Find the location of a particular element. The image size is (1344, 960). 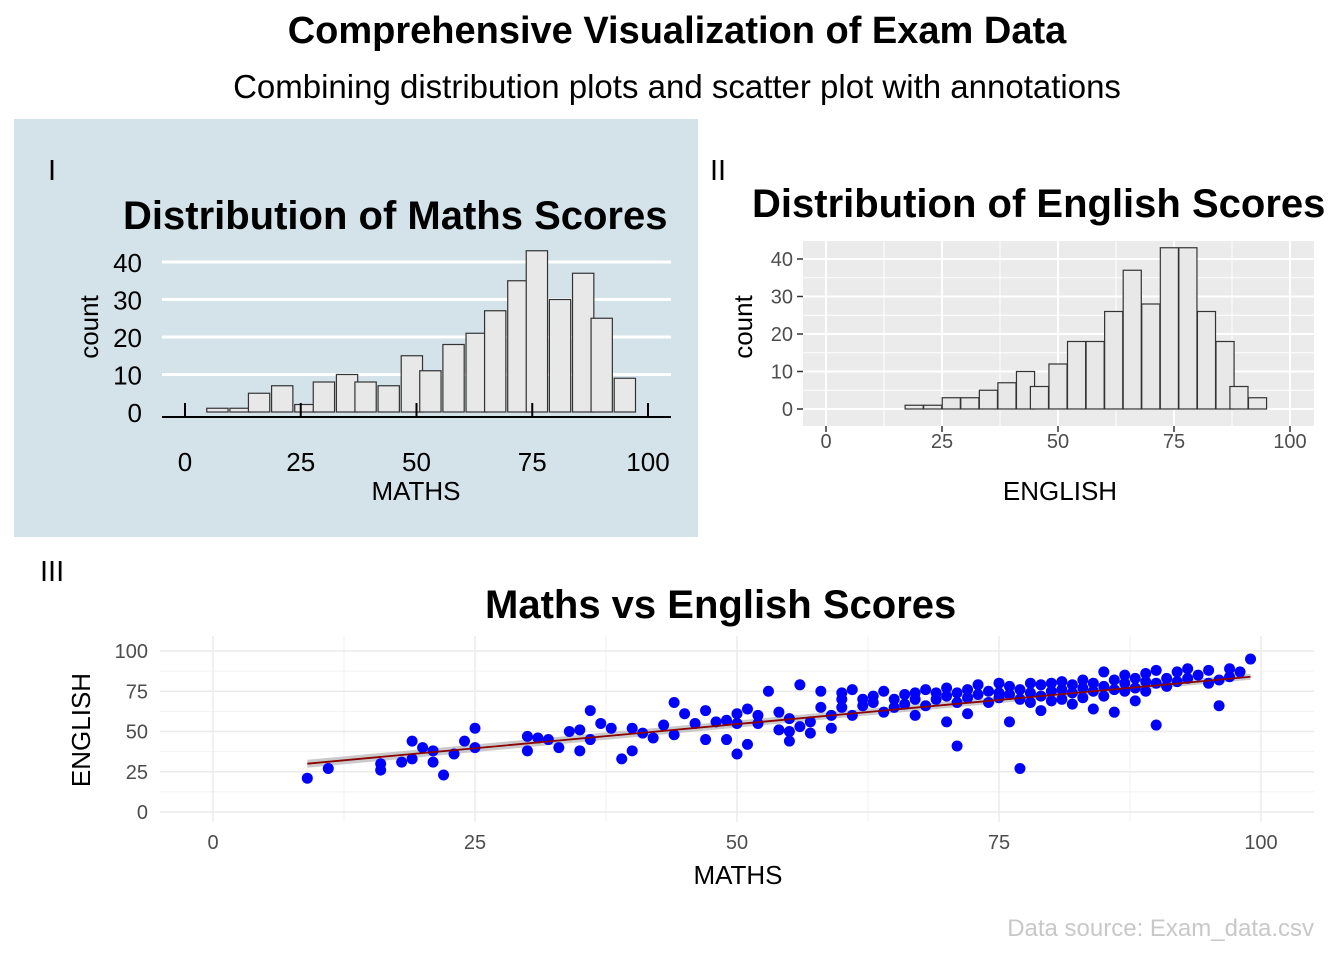

scatter-y-axis-label: ENGLISH is located at coordinates (81, 730).